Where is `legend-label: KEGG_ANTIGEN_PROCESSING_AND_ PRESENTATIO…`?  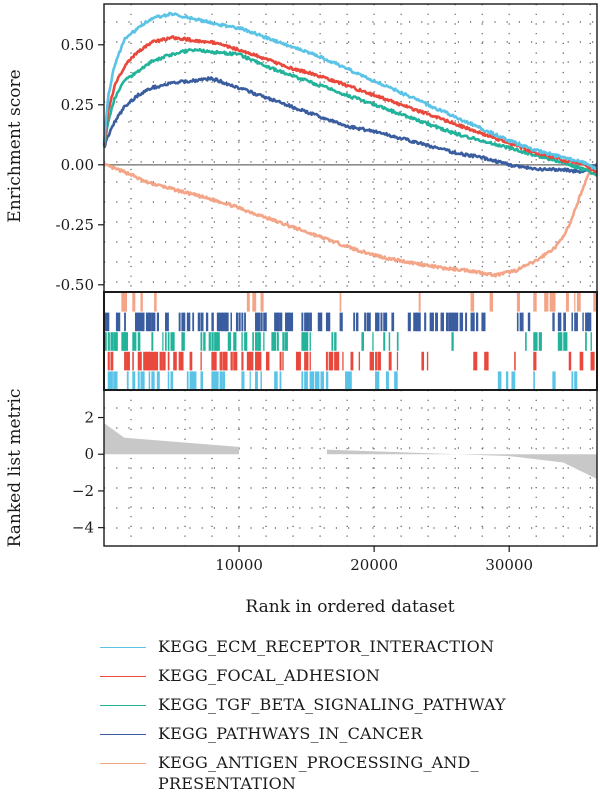
legend-label: KEGG_ANTIGEN_PROCESSING_AND_ PRESENTATIO… is located at coordinates (318, 773).